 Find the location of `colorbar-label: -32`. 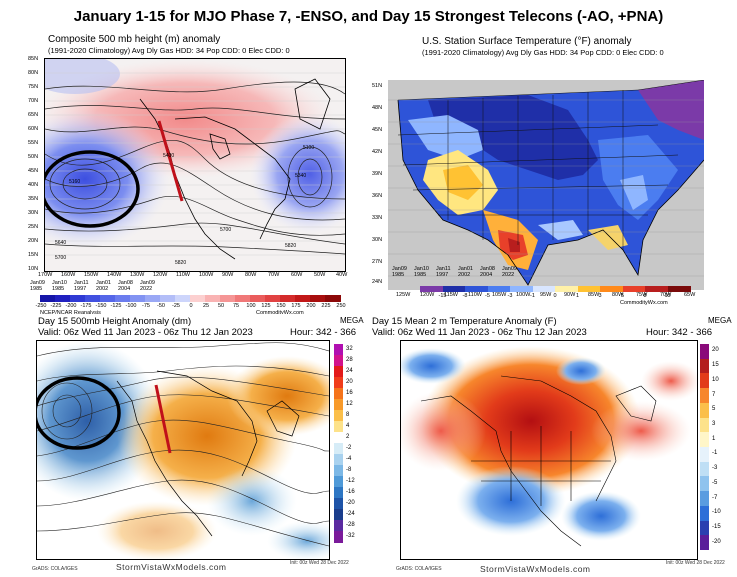

colorbar-label: -32 is located at coordinates (350, 535).